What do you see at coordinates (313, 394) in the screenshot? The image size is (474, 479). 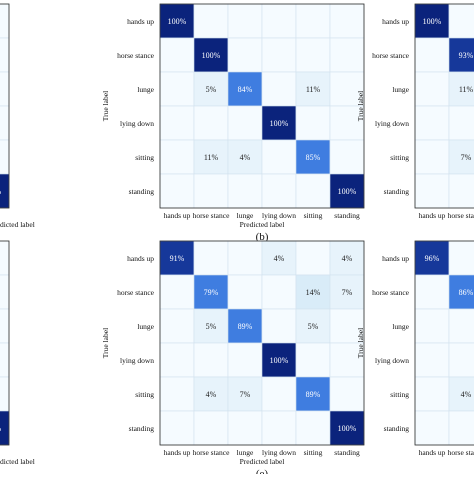 I see `cell-value-label: 89%` at bounding box center [313, 394].